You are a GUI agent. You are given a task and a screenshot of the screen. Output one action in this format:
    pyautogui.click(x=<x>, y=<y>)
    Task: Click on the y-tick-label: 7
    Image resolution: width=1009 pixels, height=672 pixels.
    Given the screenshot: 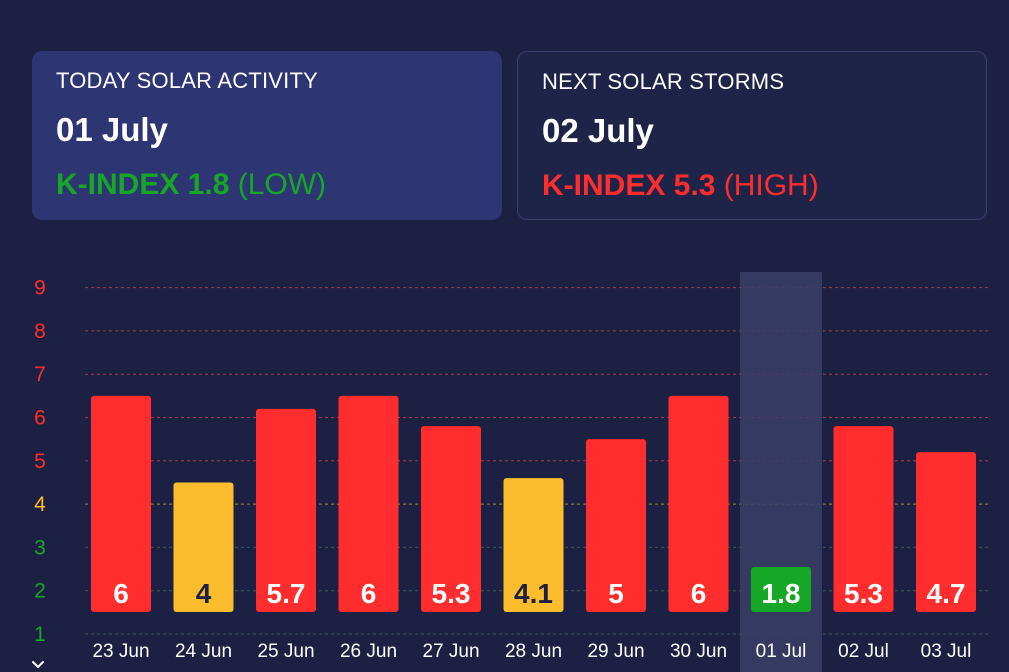 What is the action you would take?
    pyautogui.click(x=40, y=374)
    